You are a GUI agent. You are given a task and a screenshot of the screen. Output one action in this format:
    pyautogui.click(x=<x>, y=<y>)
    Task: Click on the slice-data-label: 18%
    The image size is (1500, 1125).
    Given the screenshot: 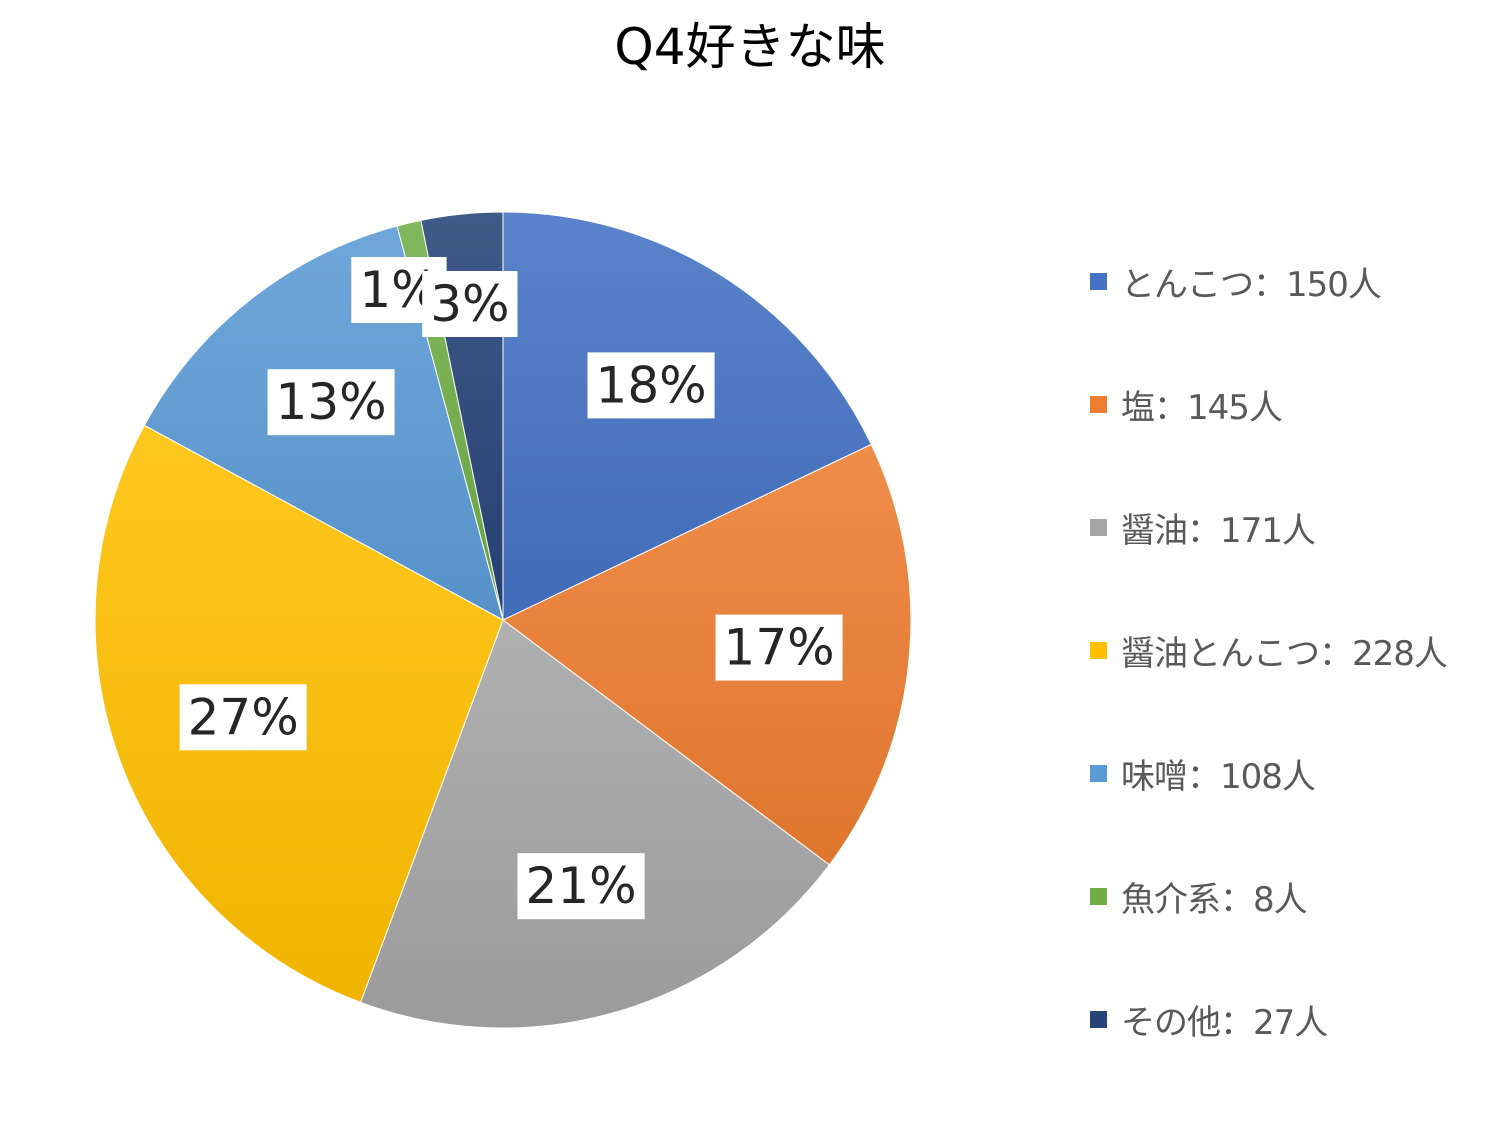 What is the action you would take?
    pyautogui.click(x=651, y=385)
    